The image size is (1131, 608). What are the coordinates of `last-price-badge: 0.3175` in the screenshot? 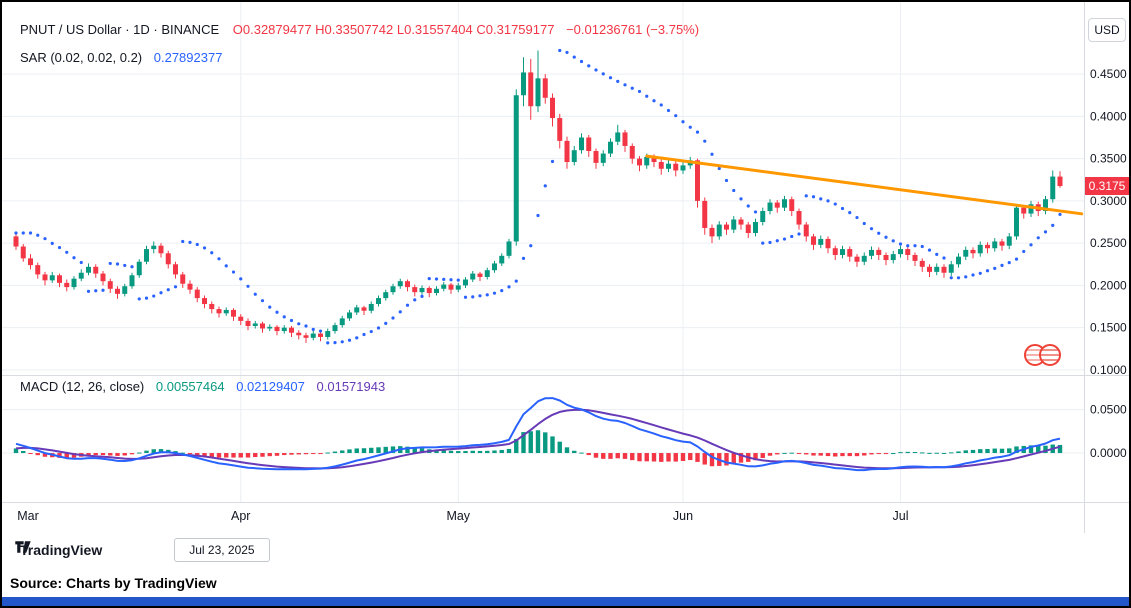 It's located at (1107, 186).